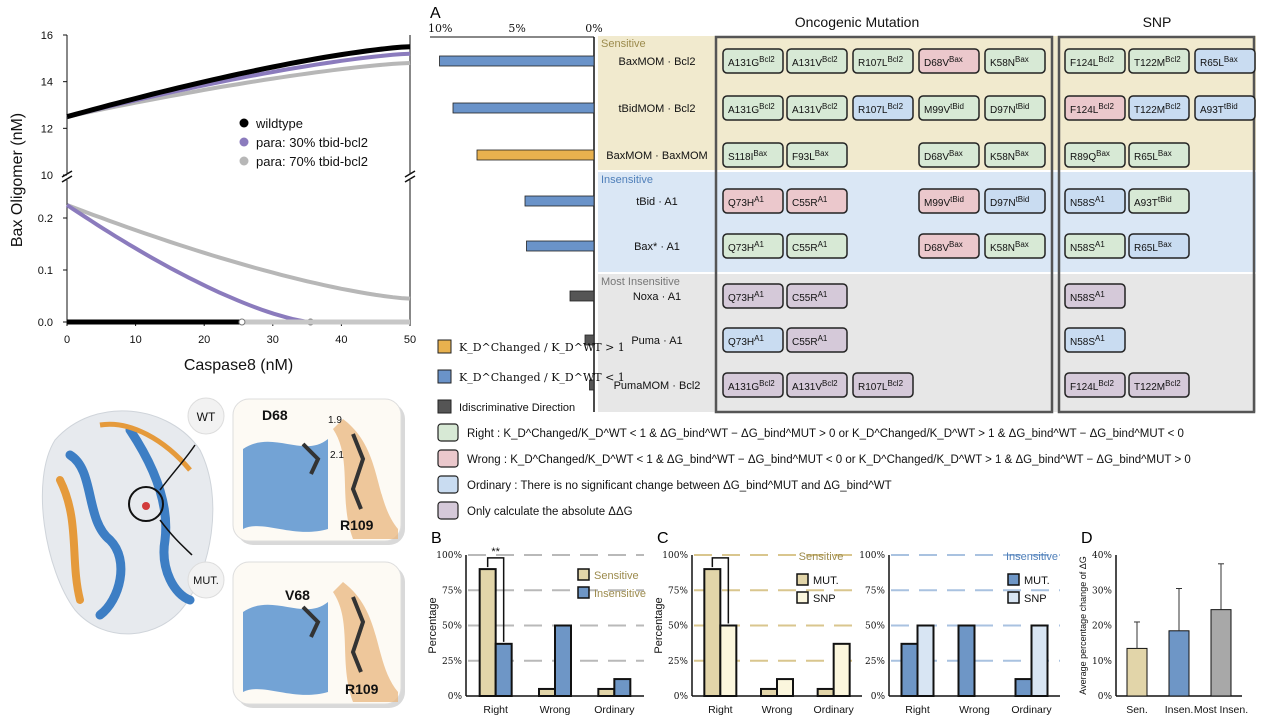  What do you see at coordinates (857, 22) in the screenshot?
I see `column-header: Oncogenic Mutation` at bounding box center [857, 22].